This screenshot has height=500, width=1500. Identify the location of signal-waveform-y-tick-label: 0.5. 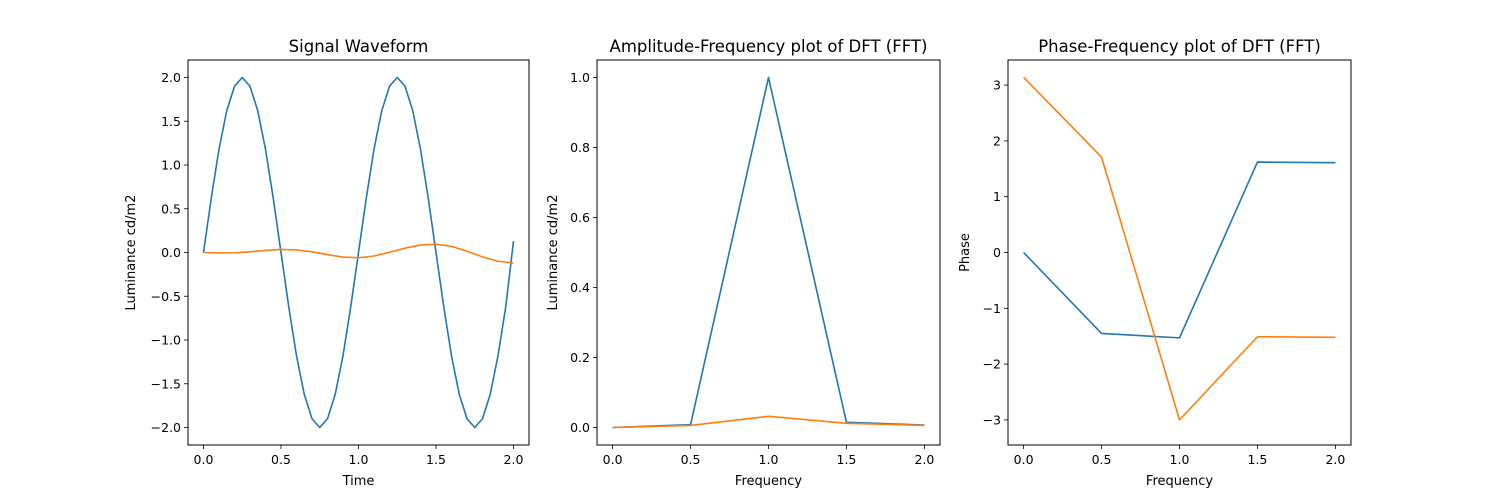
(171, 208).